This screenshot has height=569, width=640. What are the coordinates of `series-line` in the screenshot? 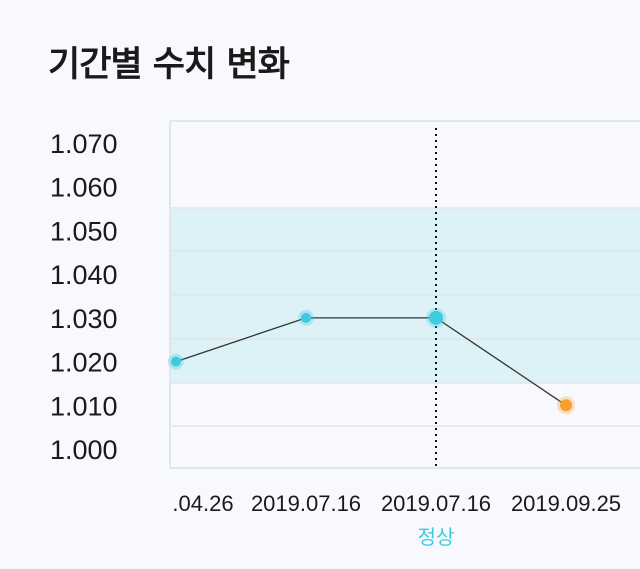 It's located at (371, 361).